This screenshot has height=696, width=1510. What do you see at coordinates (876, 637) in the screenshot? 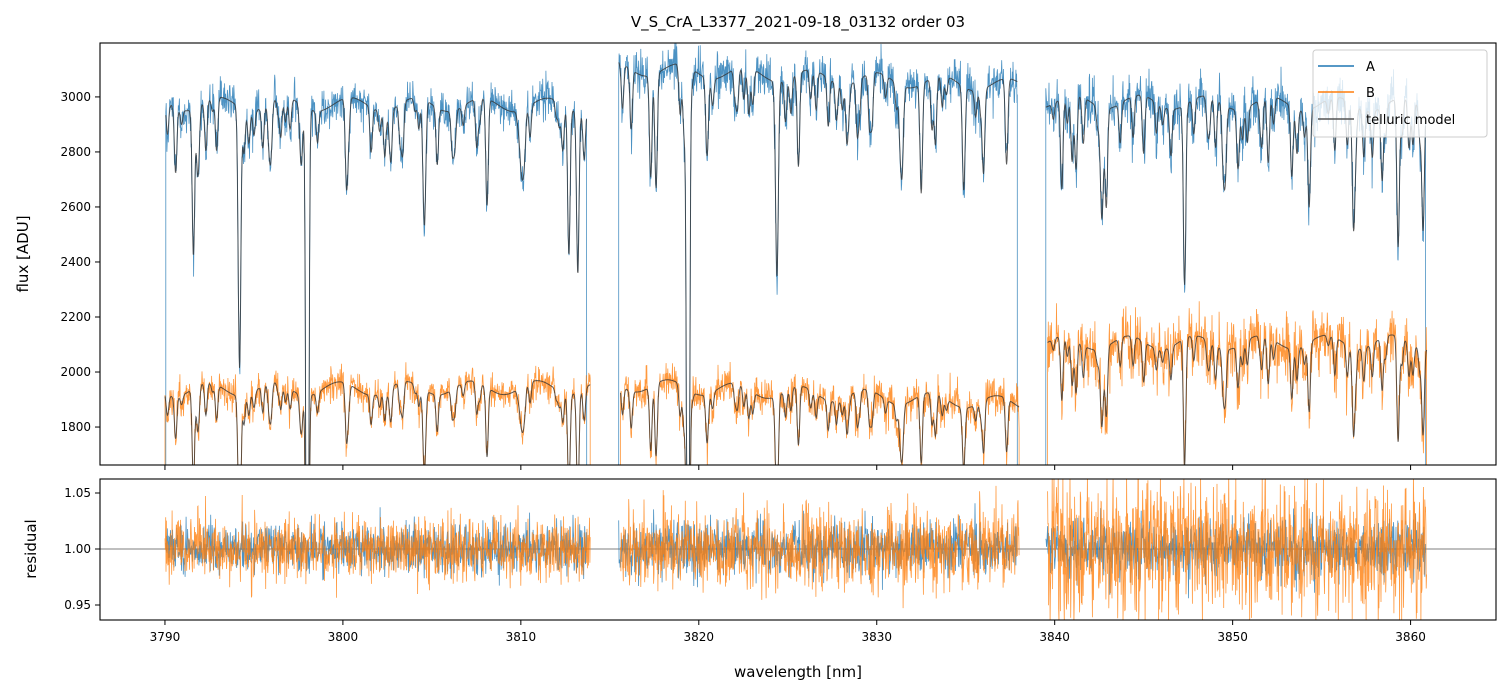
I see `xtick-label: 3830` at bounding box center [876, 637].